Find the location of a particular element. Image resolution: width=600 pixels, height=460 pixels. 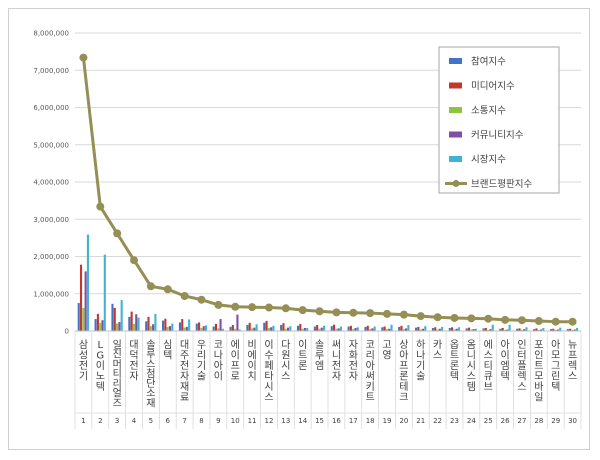

category-label-glyph: 하 is located at coordinates (420, 344).